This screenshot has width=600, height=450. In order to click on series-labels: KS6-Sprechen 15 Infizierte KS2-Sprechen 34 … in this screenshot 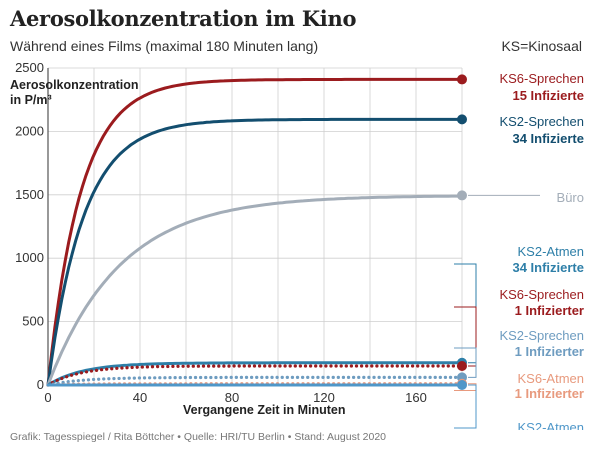, I will do `click(541, 250)`.